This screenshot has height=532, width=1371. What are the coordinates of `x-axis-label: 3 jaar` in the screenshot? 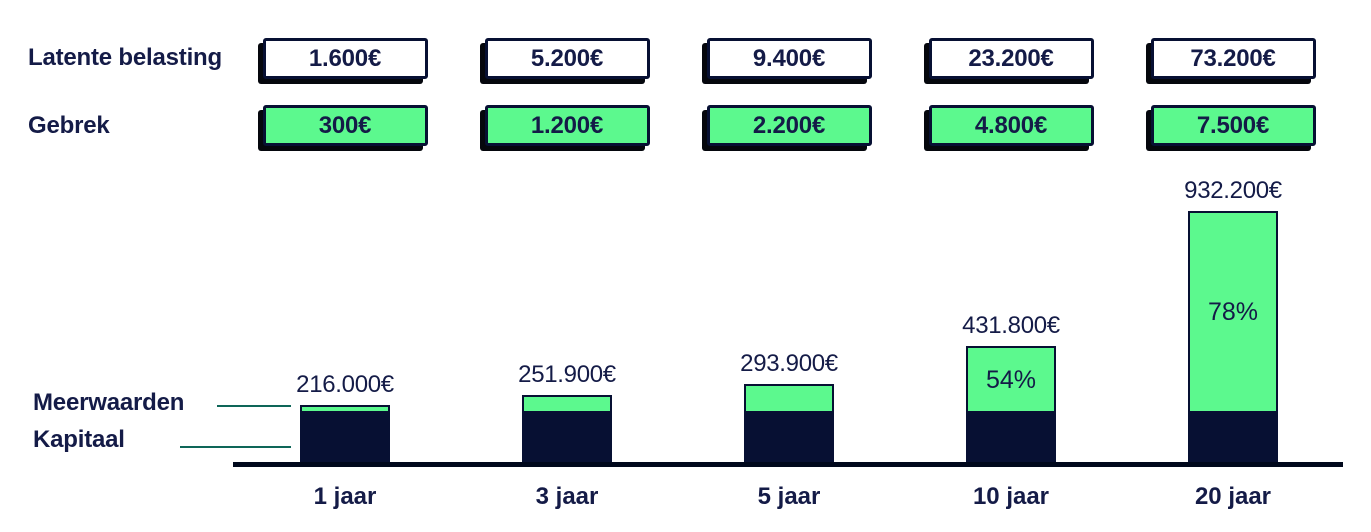 It's located at (567, 496).